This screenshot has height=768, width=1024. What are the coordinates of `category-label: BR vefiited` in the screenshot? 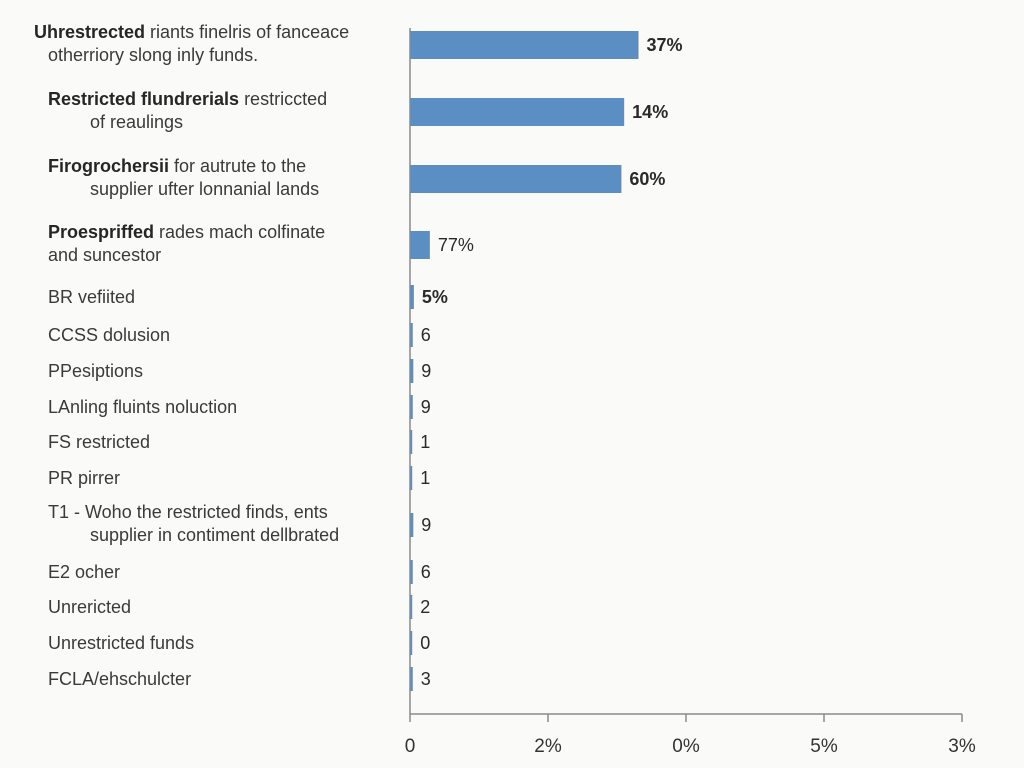 It's located at (91, 297).